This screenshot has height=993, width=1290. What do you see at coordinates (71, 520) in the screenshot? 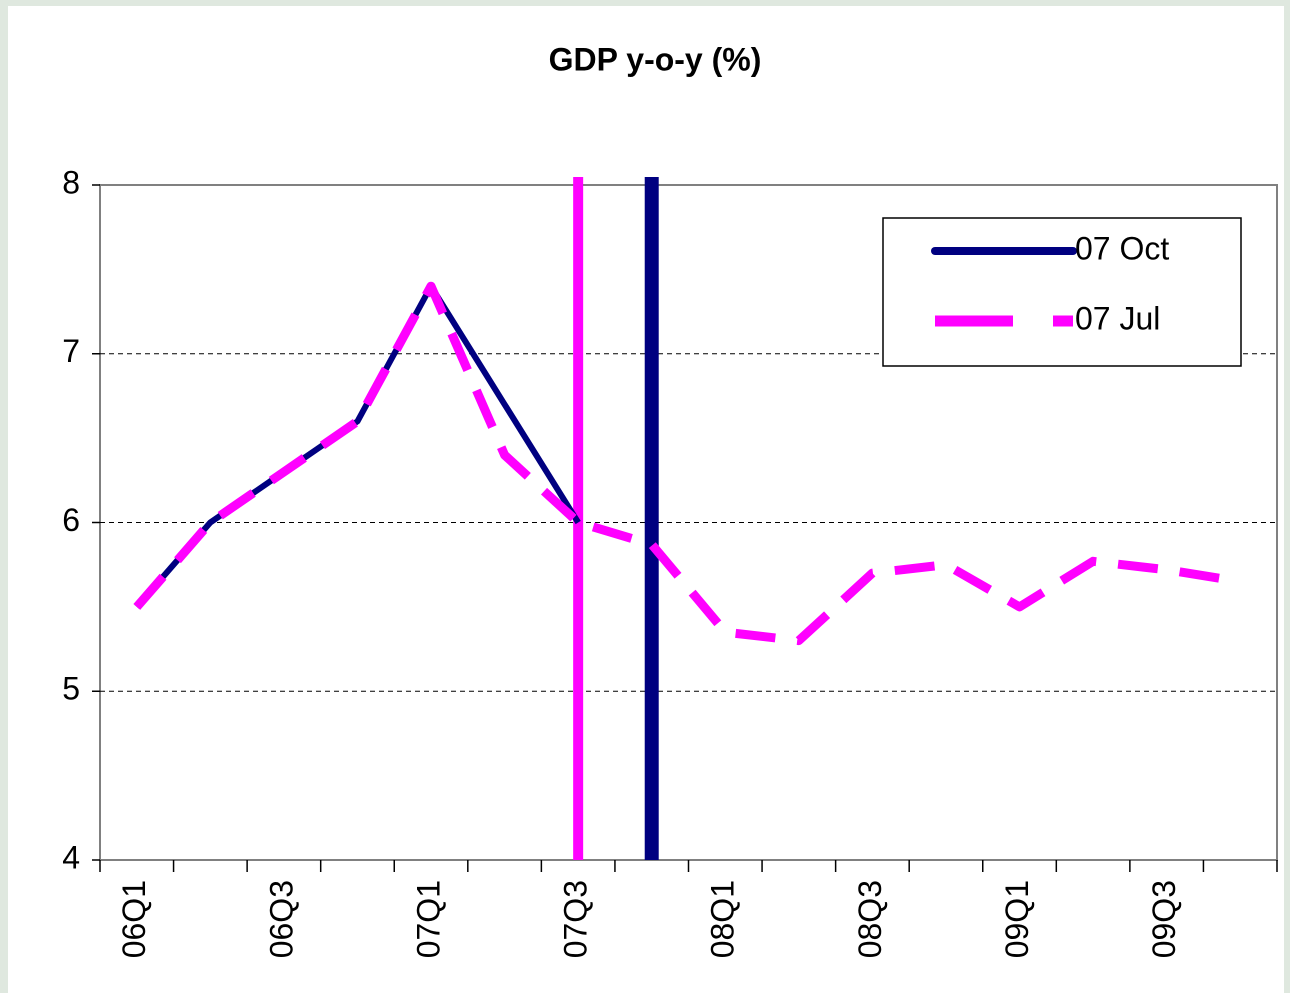
I see `y-tick-label: 6` at bounding box center [71, 520].